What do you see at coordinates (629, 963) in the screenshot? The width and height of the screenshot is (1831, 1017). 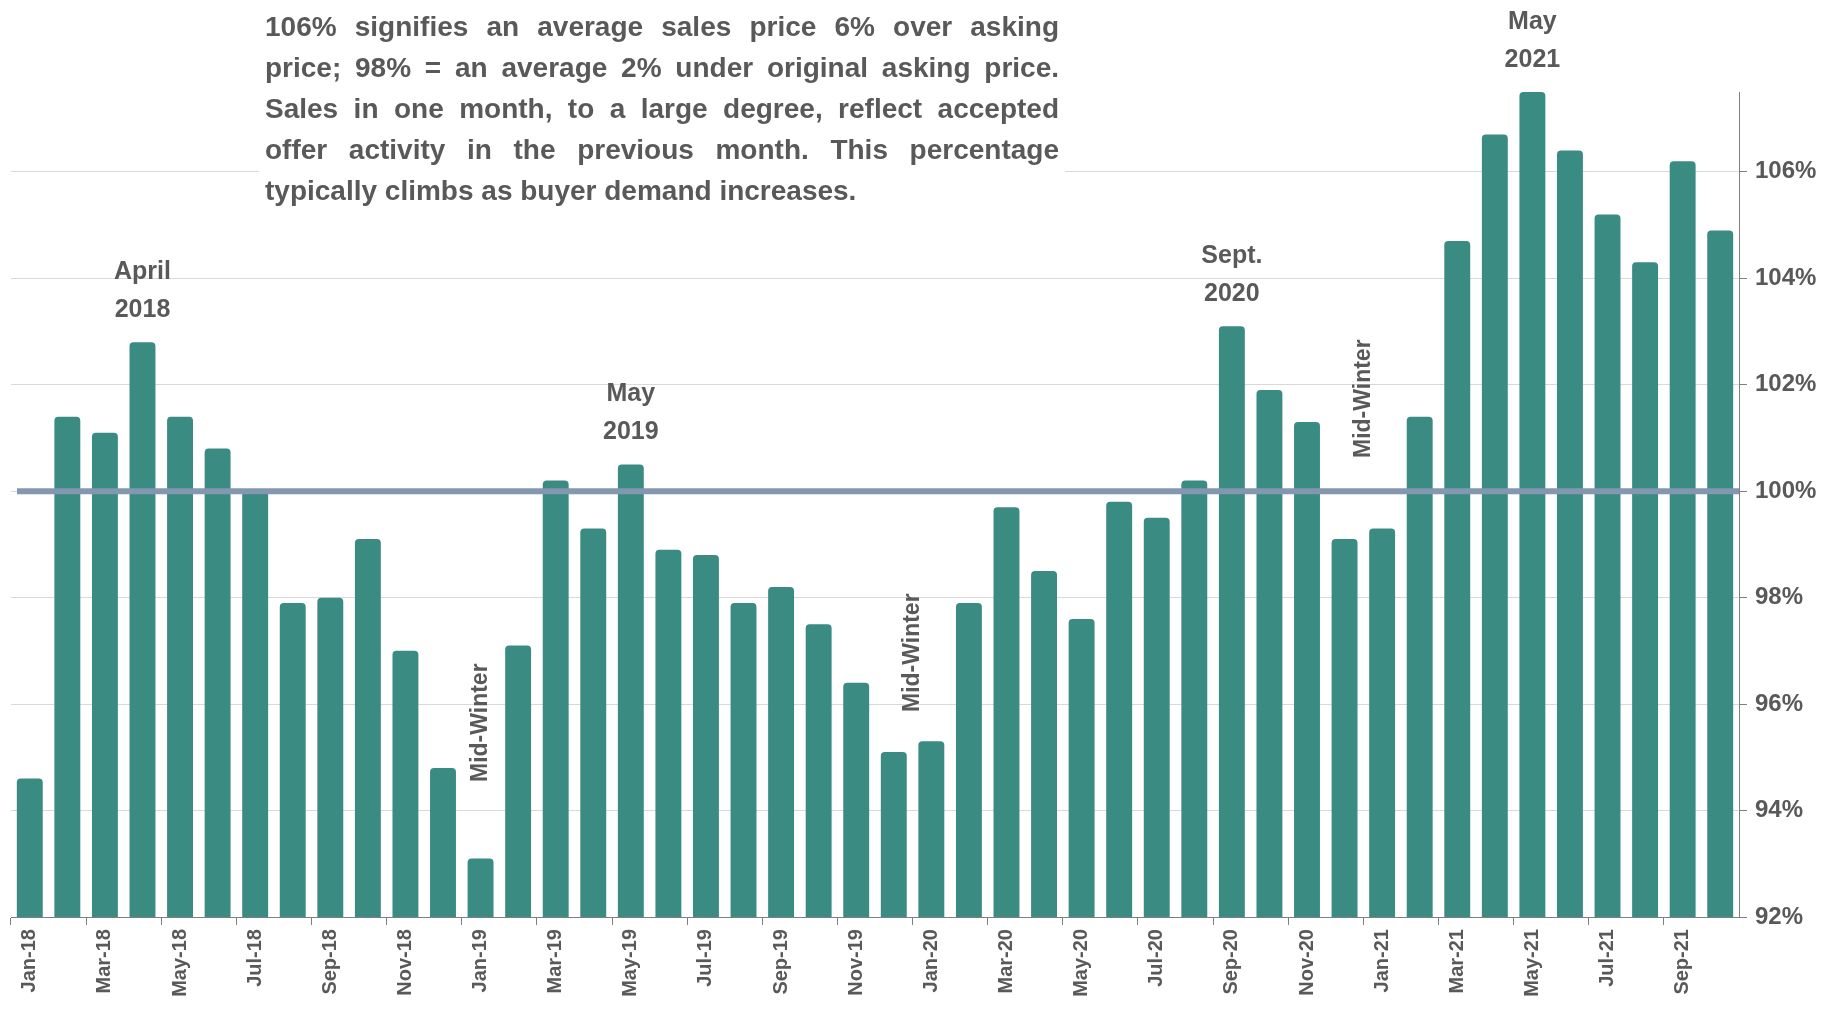 I see `x-tick-label: May-19` at bounding box center [629, 963].